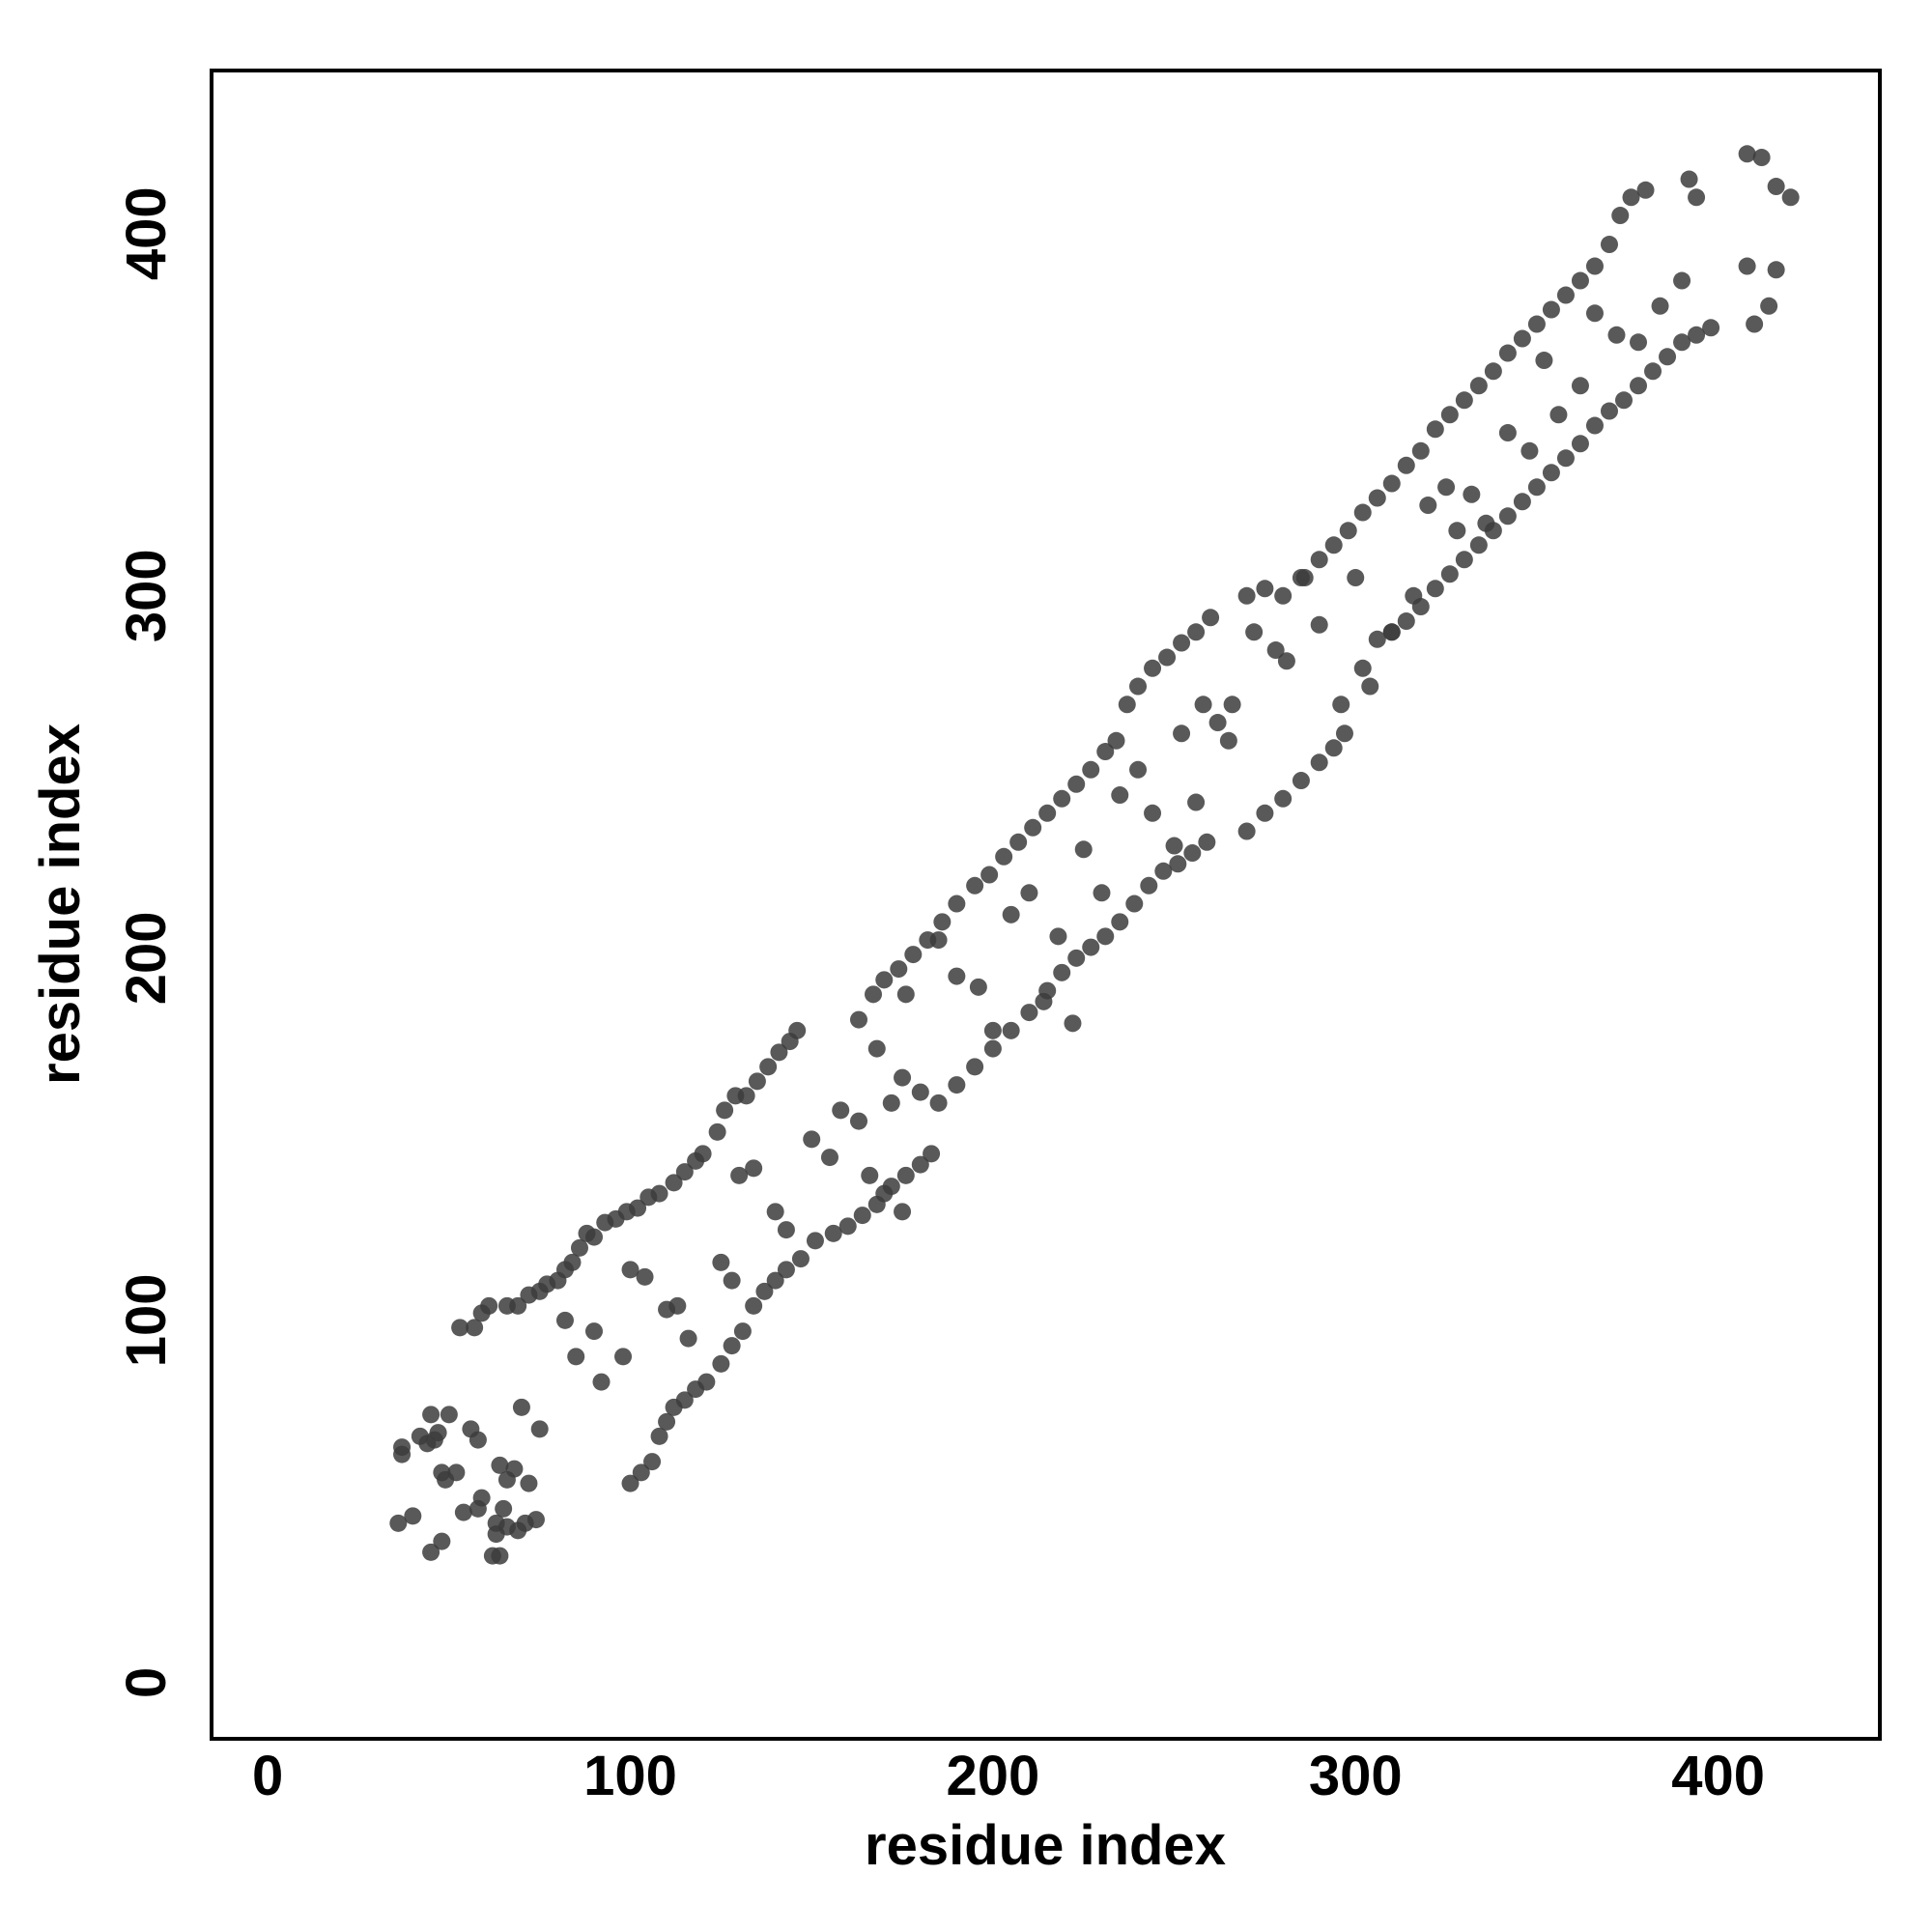 The height and width of the screenshot is (1932, 1932). Describe the element at coordinates (1045, 1845) in the screenshot. I see `x-axis-title: residue index` at that location.